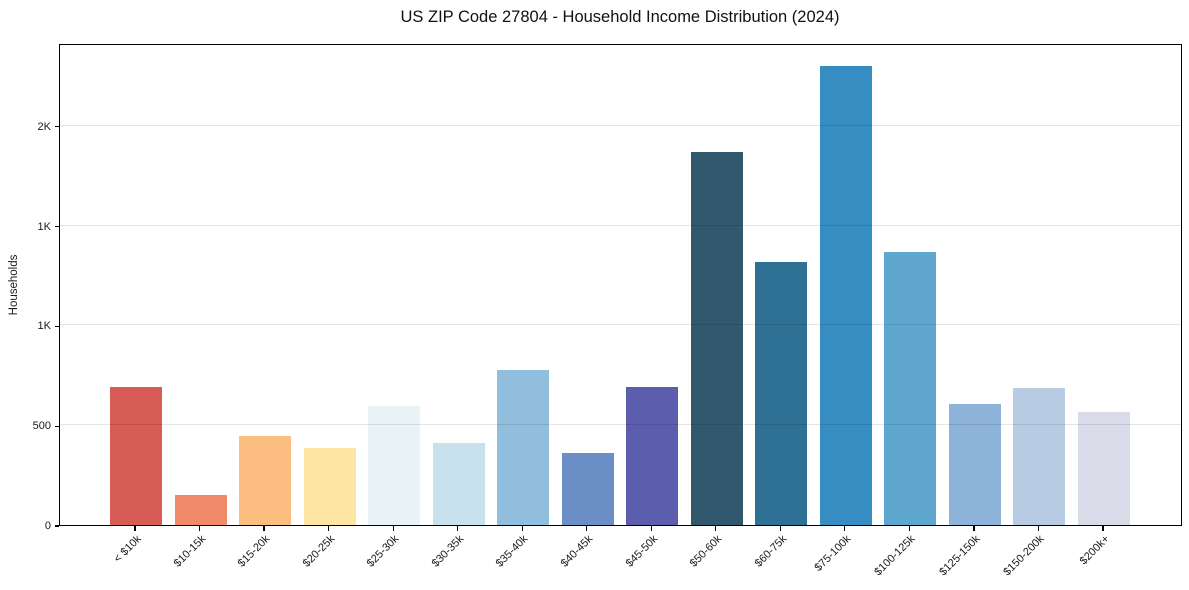 The width and height of the screenshot is (1189, 590). What do you see at coordinates (1024, 556) in the screenshot?
I see `x-tick-label: $150-200k` at bounding box center [1024, 556].